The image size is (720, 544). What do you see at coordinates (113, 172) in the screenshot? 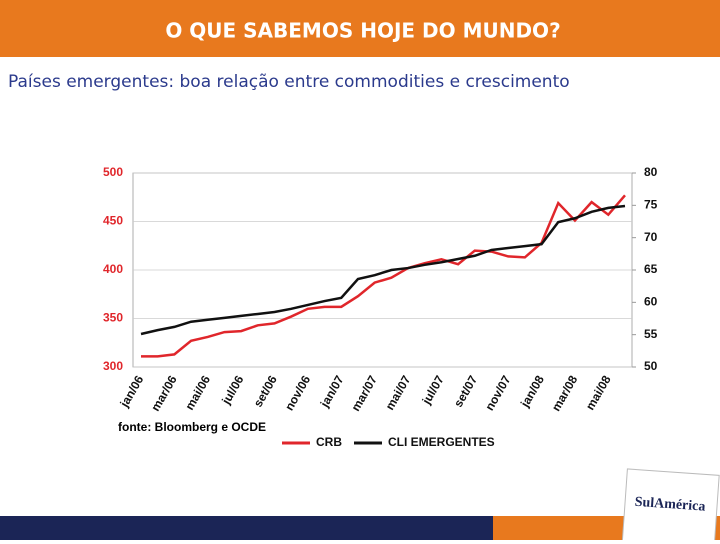
I see `y-tick-label: 500` at bounding box center [113, 172].